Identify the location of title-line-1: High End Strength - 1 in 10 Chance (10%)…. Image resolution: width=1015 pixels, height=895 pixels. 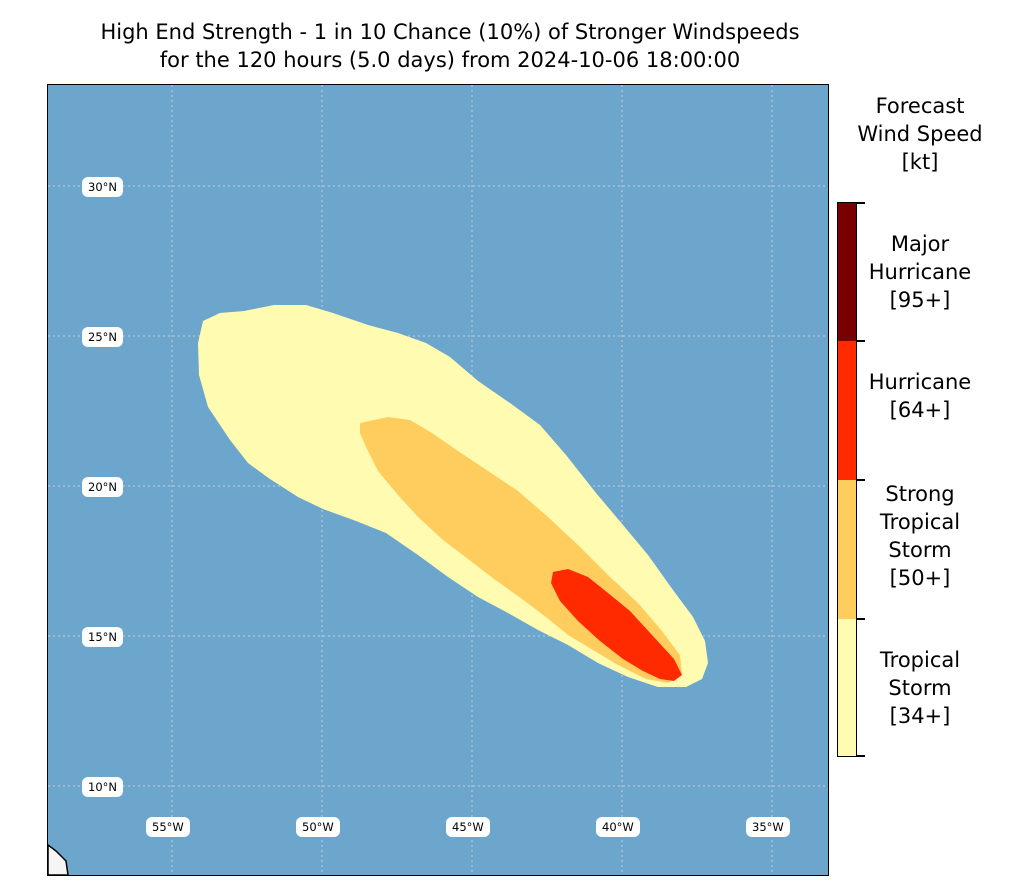
(450, 32).